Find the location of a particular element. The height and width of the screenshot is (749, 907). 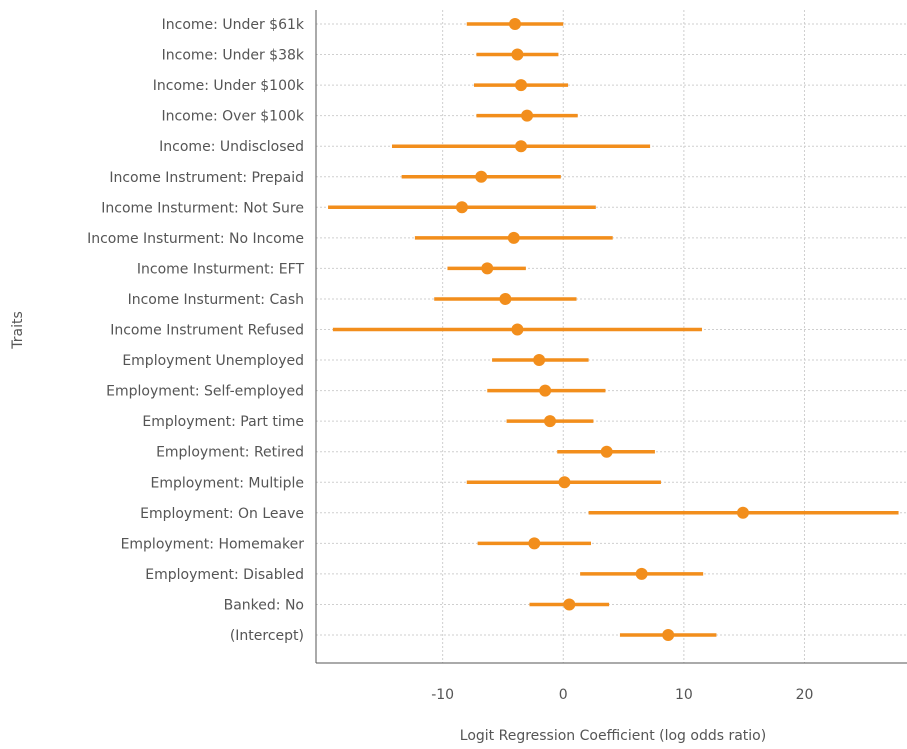

x-tick-label: 20 is located at coordinates (805, 695).